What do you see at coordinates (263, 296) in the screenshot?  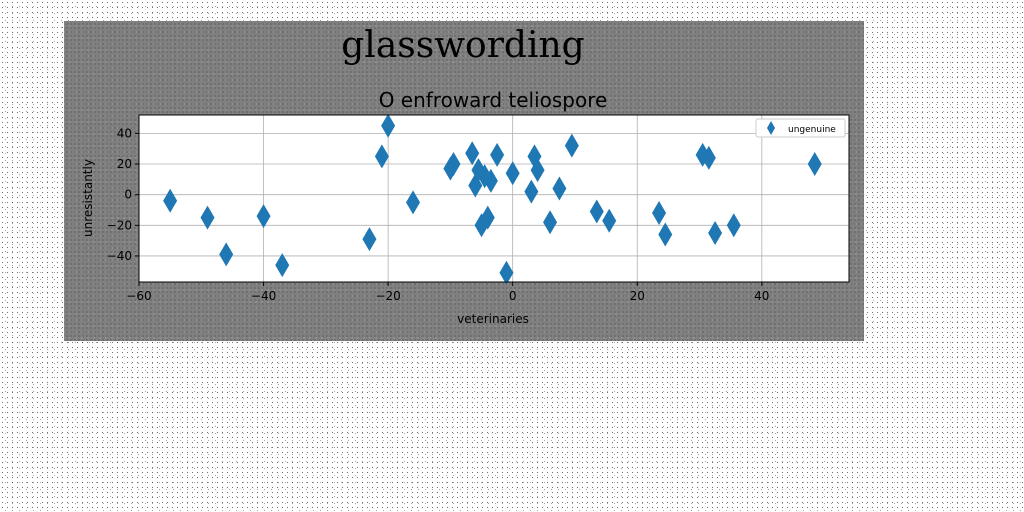 I see `x-tick-label: −40` at bounding box center [263, 296].